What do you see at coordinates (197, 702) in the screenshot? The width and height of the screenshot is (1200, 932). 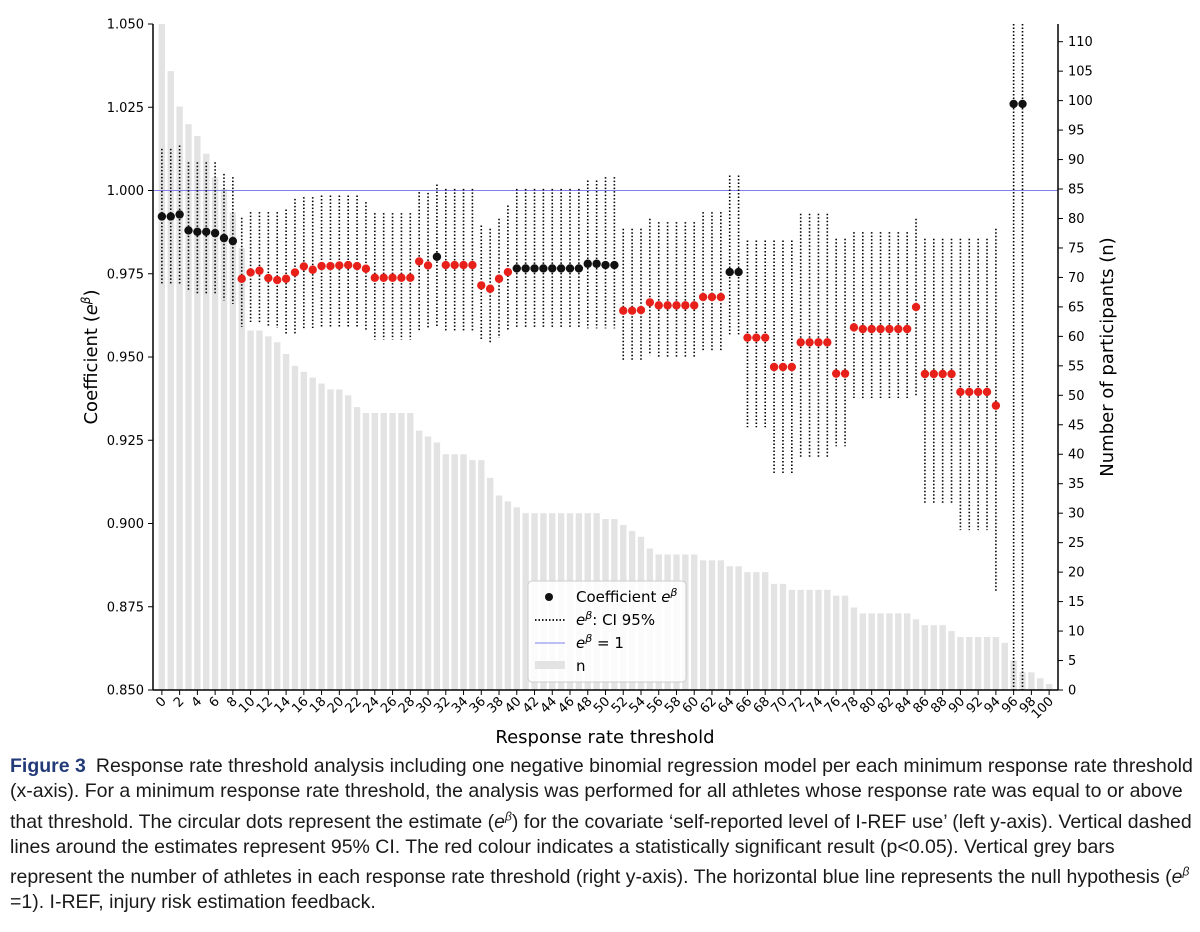 I see `x-tick-label: 4` at bounding box center [197, 702].